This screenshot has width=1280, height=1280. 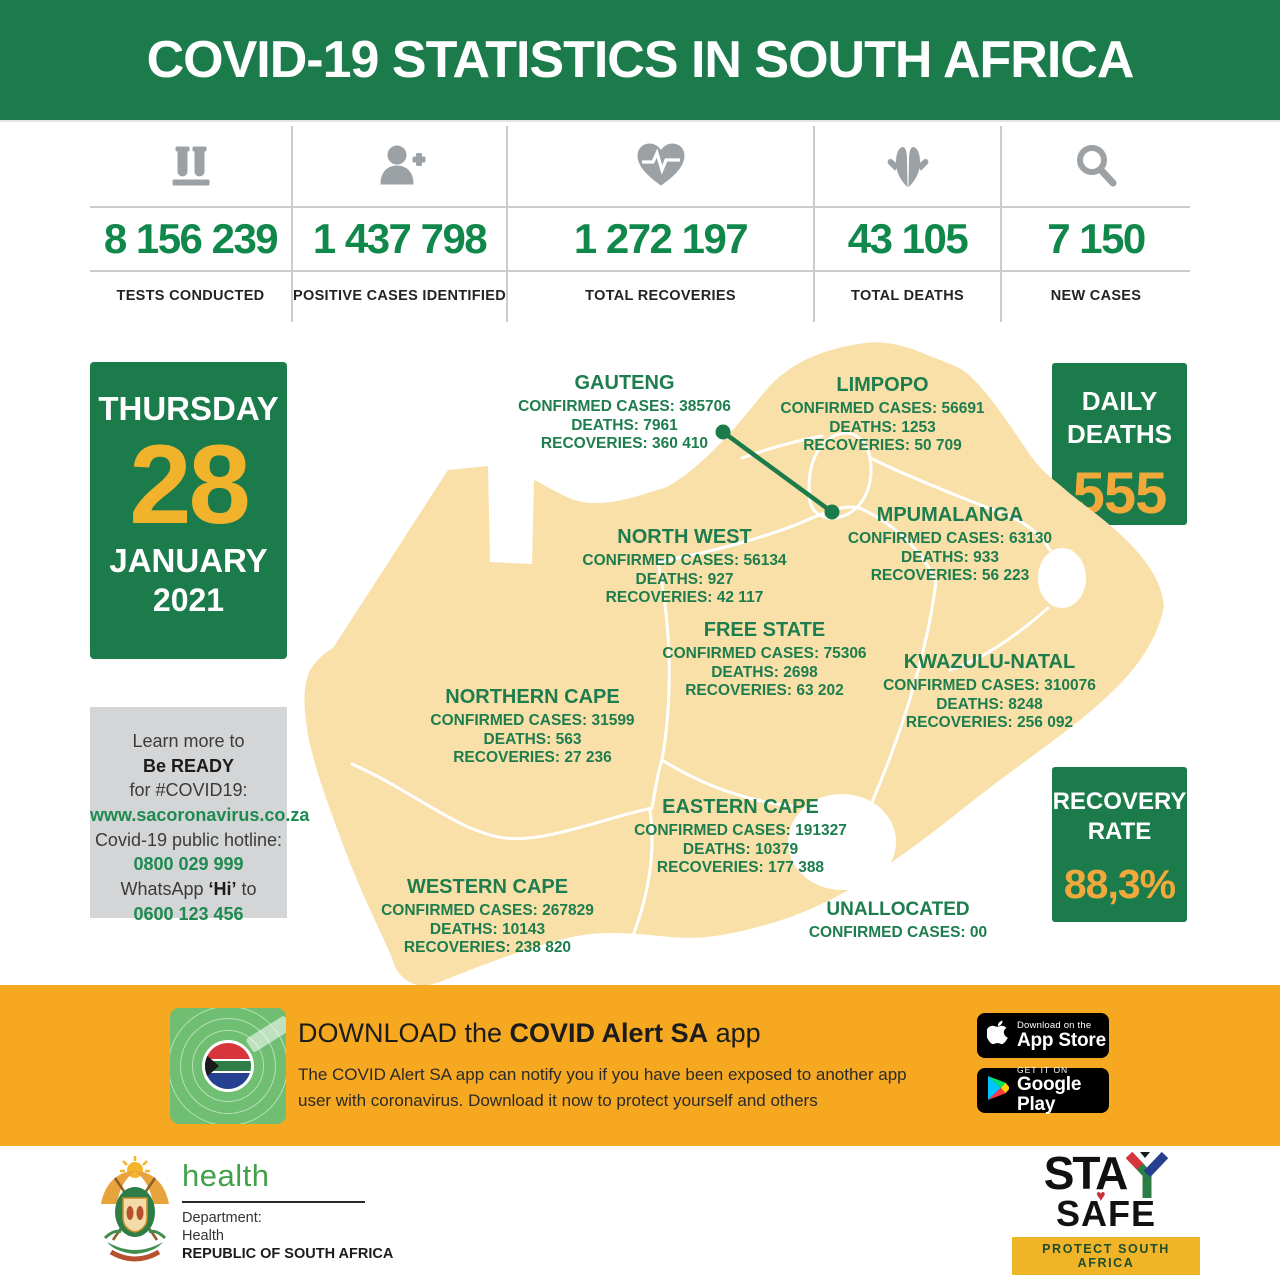 I want to click on app-store-badge: Download on the App Store, so click(x=1043, y=1035).